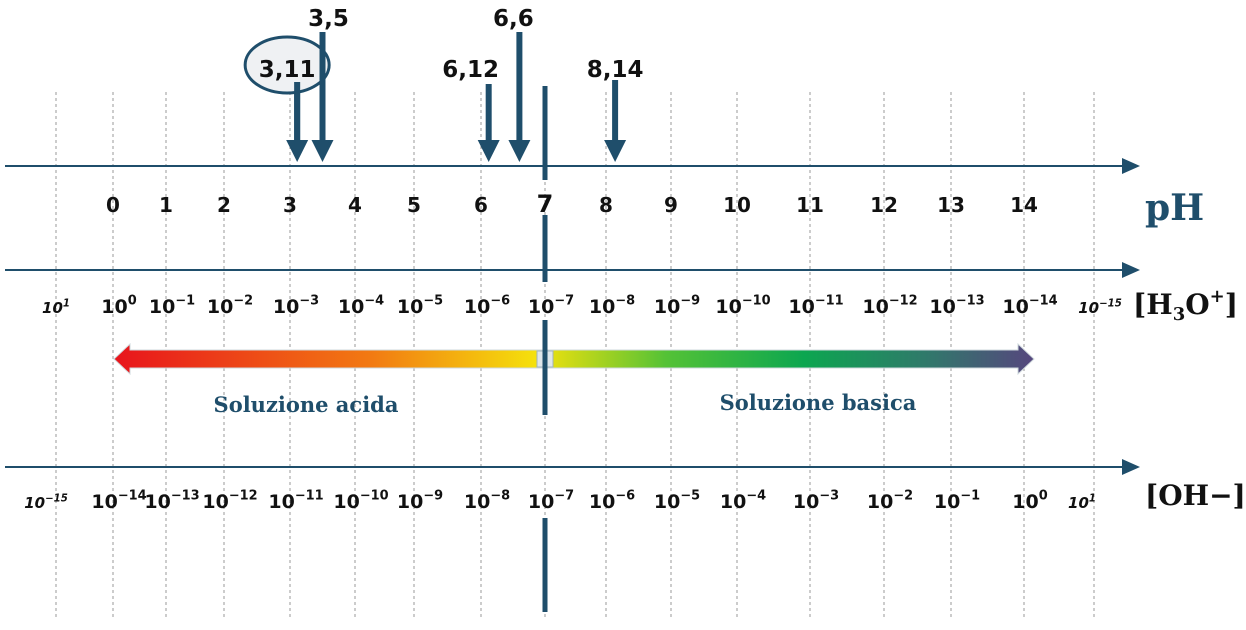  What do you see at coordinates (290, 205) in the screenshot?
I see `ph-tick-label: 3` at bounding box center [290, 205].